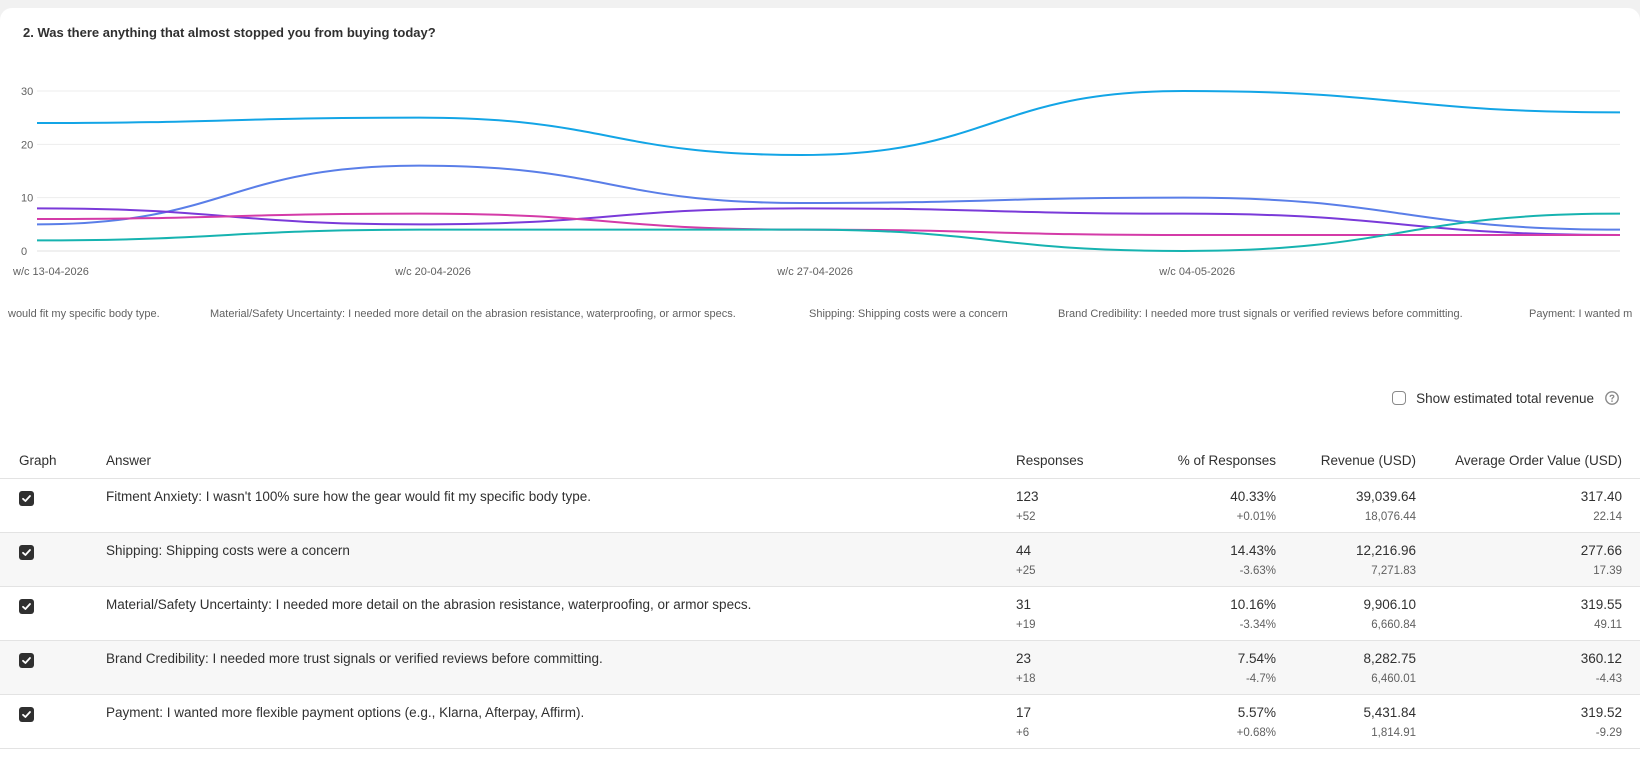  I want to click on responses-delta: +18, so click(1026, 679).